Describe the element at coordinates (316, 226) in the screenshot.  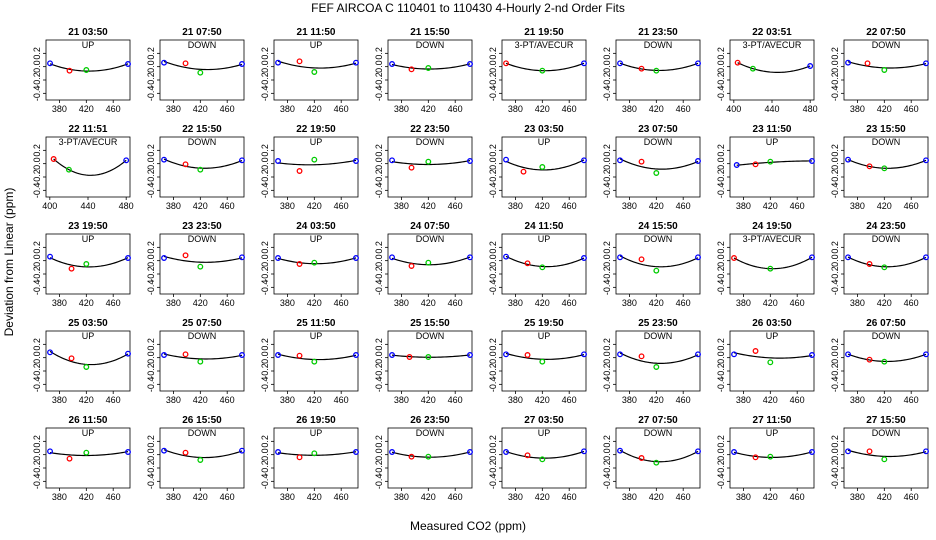
I see `panel-title: 24 03:50` at that location.